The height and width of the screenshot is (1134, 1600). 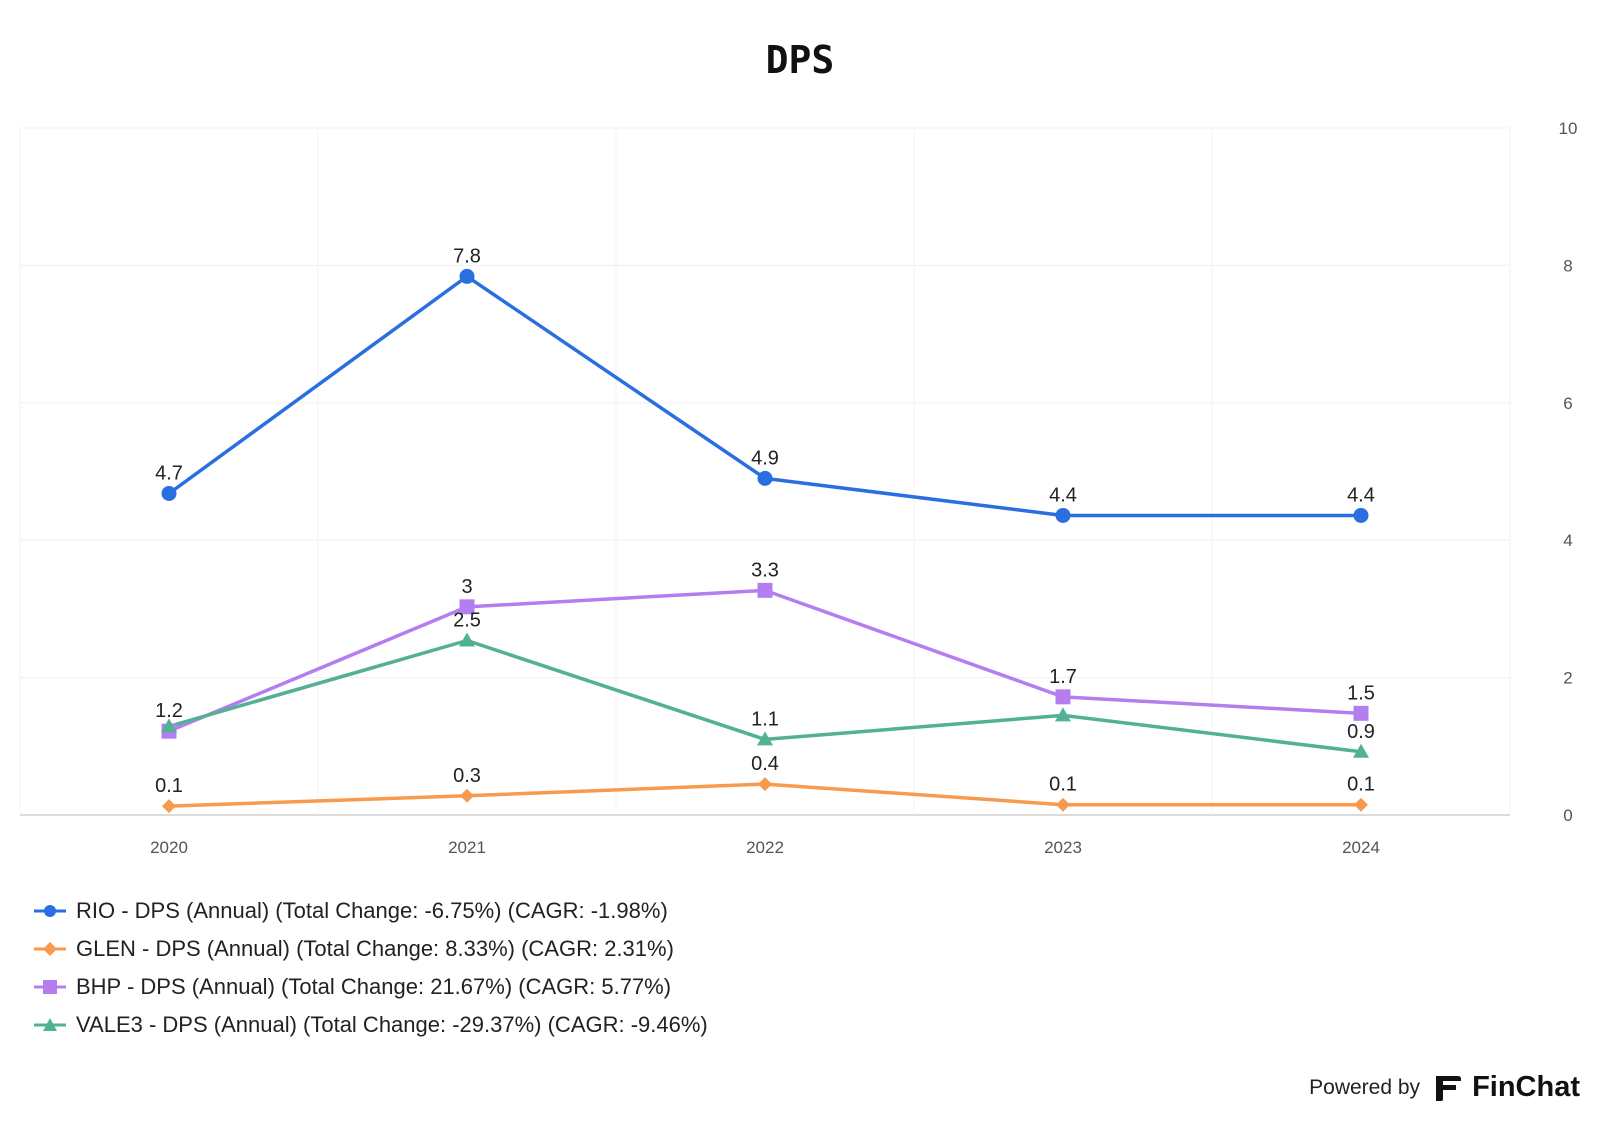 What do you see at coordinates (169, 847) in the screenshot?
I see `x-tick-label: 2020` at bounding box center [169, 847].